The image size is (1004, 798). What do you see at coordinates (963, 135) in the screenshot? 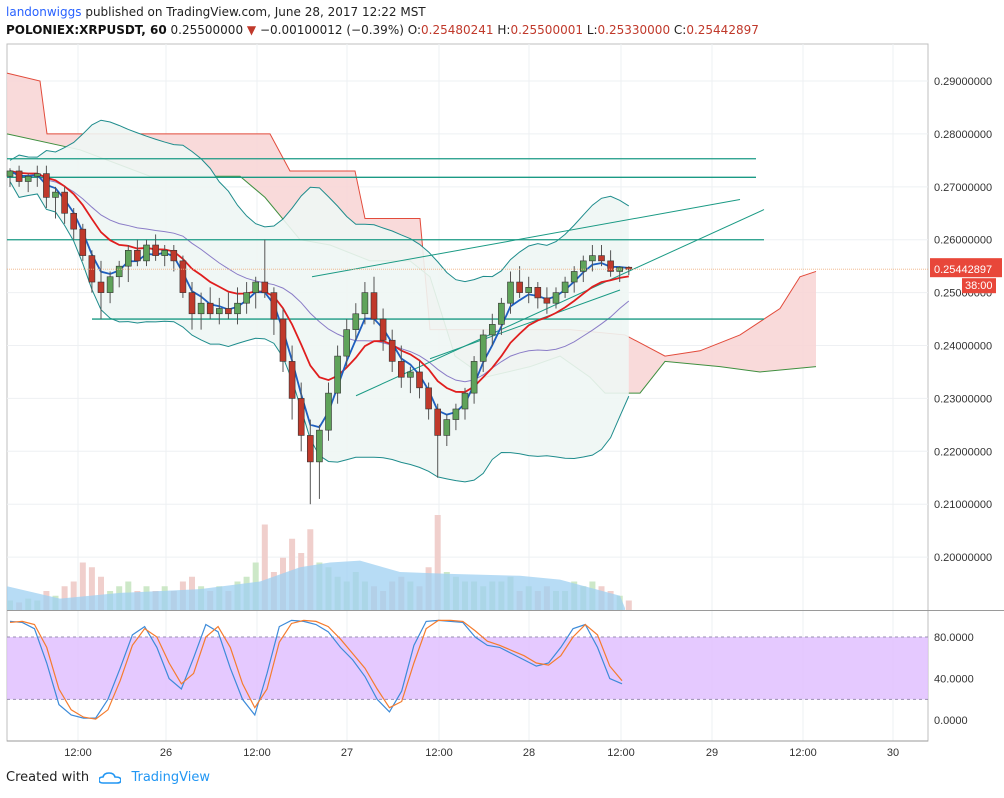
I see `price-tick-label: 0.28000000` at bounding box center [963, 135].